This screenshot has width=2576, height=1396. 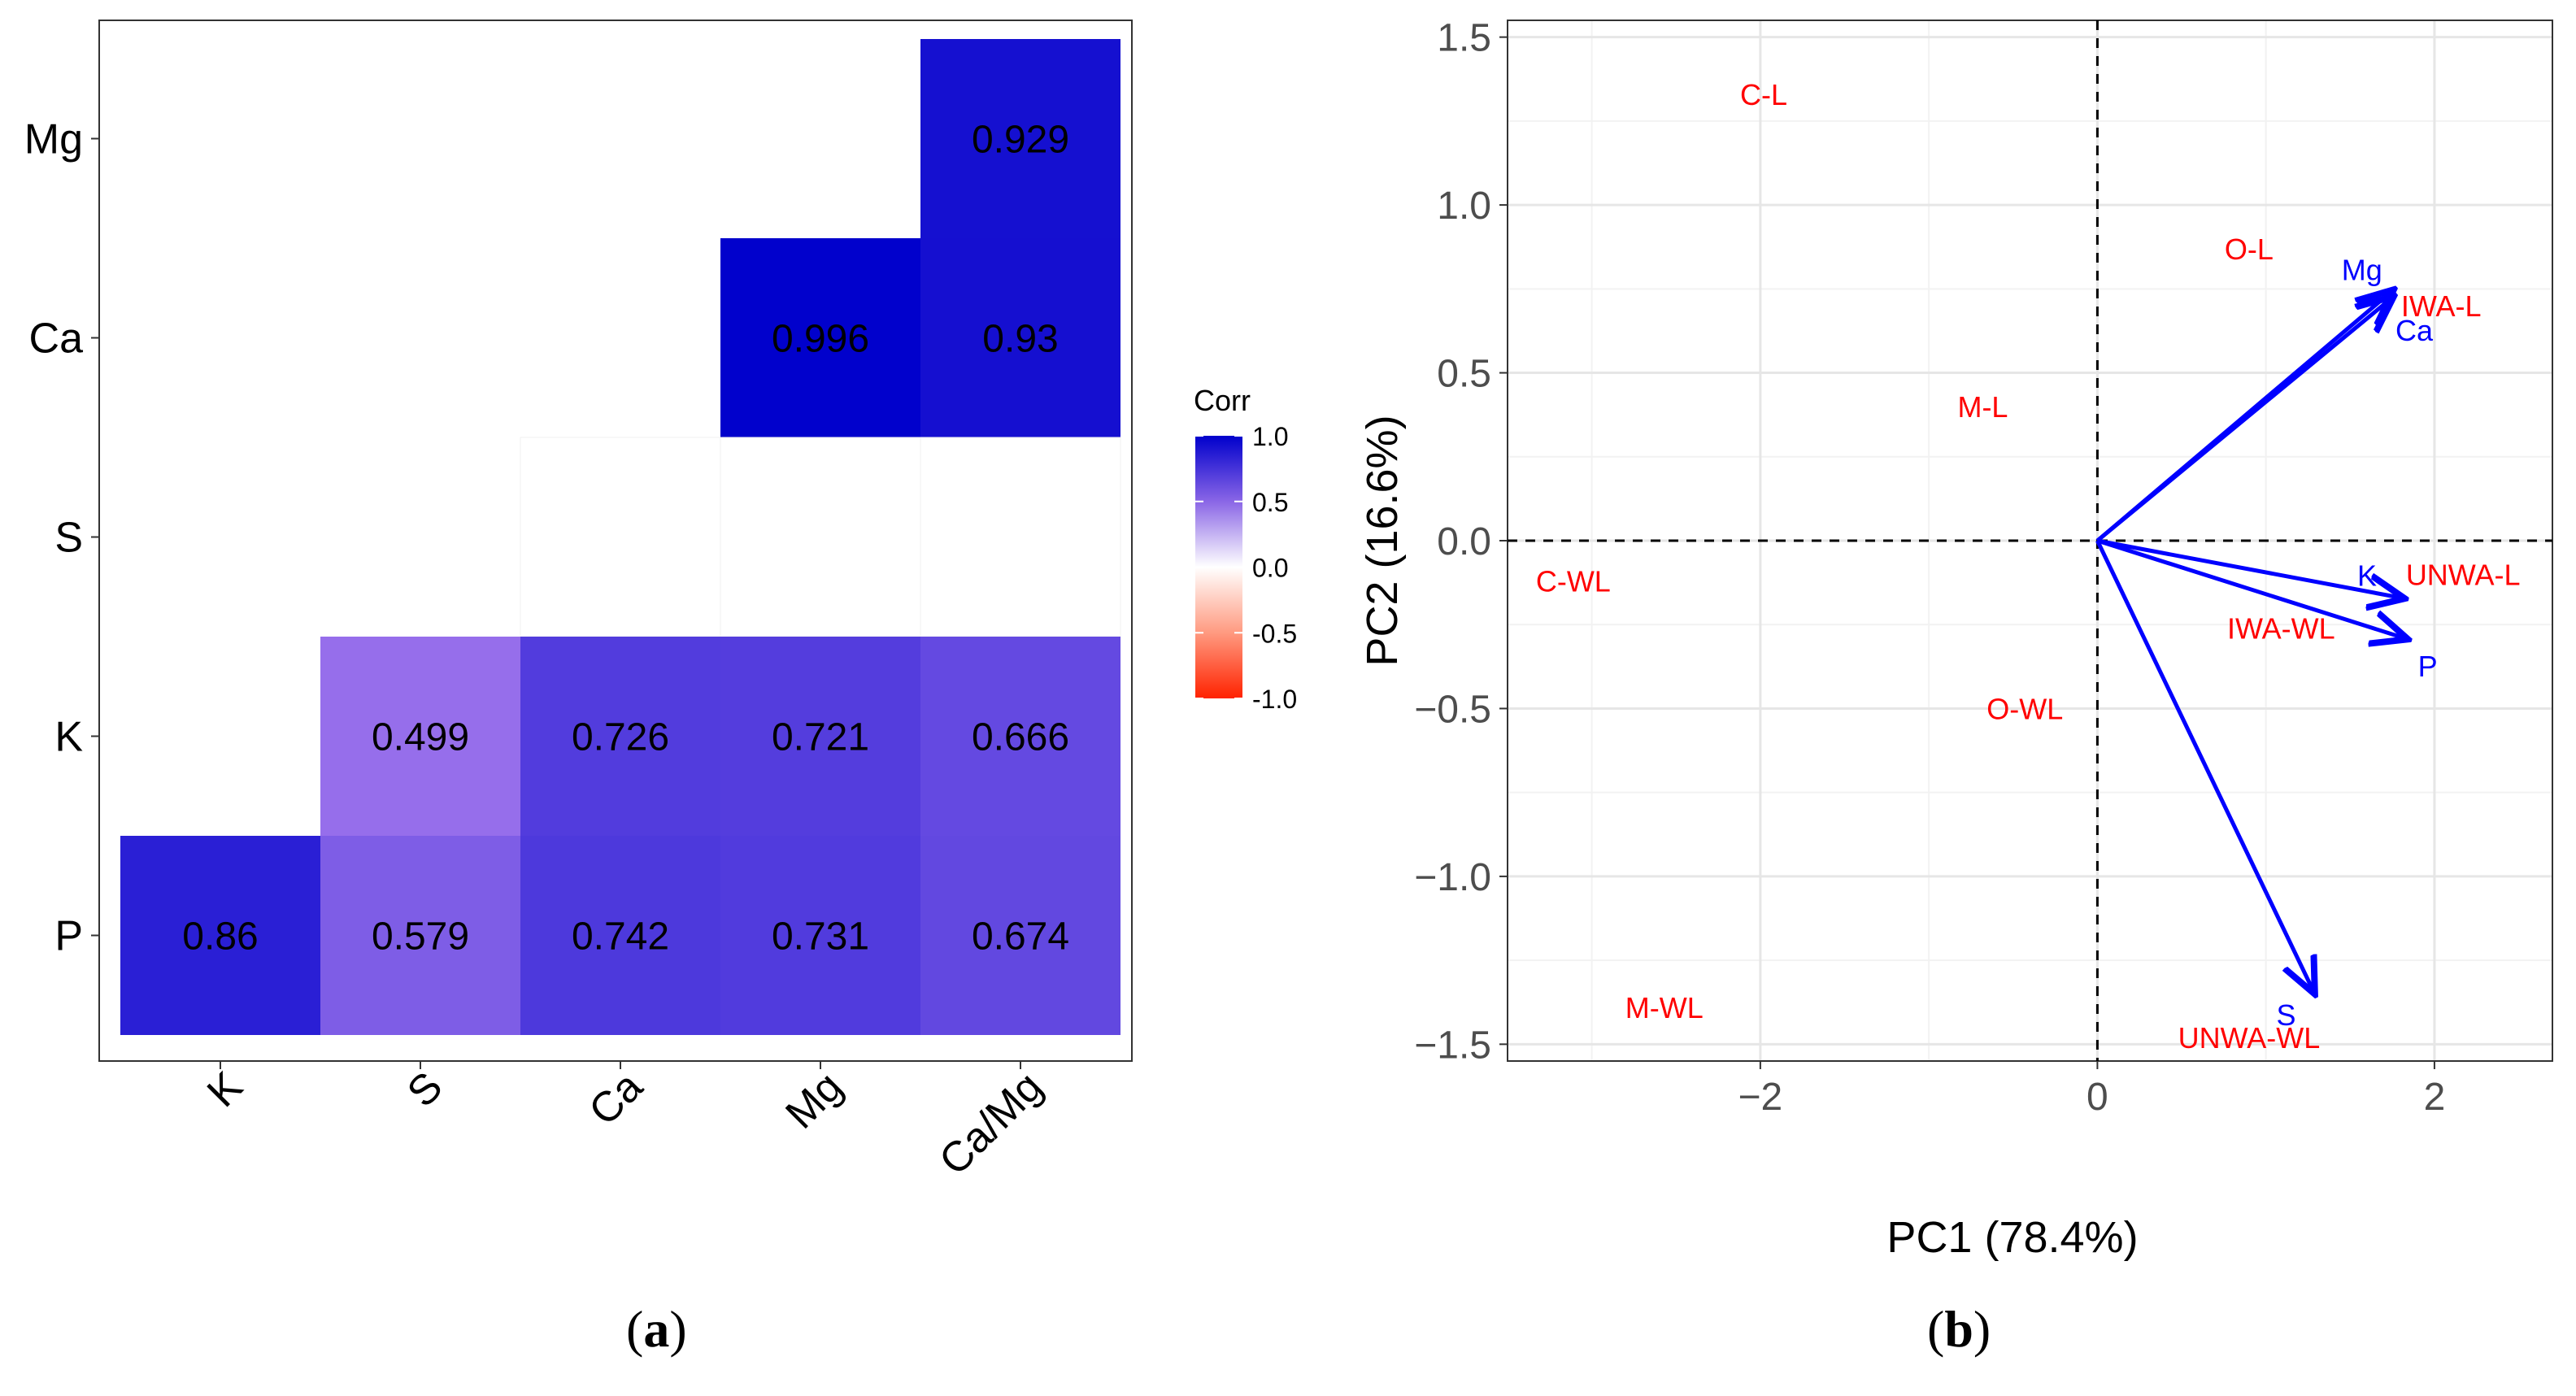 I want to click on y-tick-label: 1.0, so click(x=1464, y=206).